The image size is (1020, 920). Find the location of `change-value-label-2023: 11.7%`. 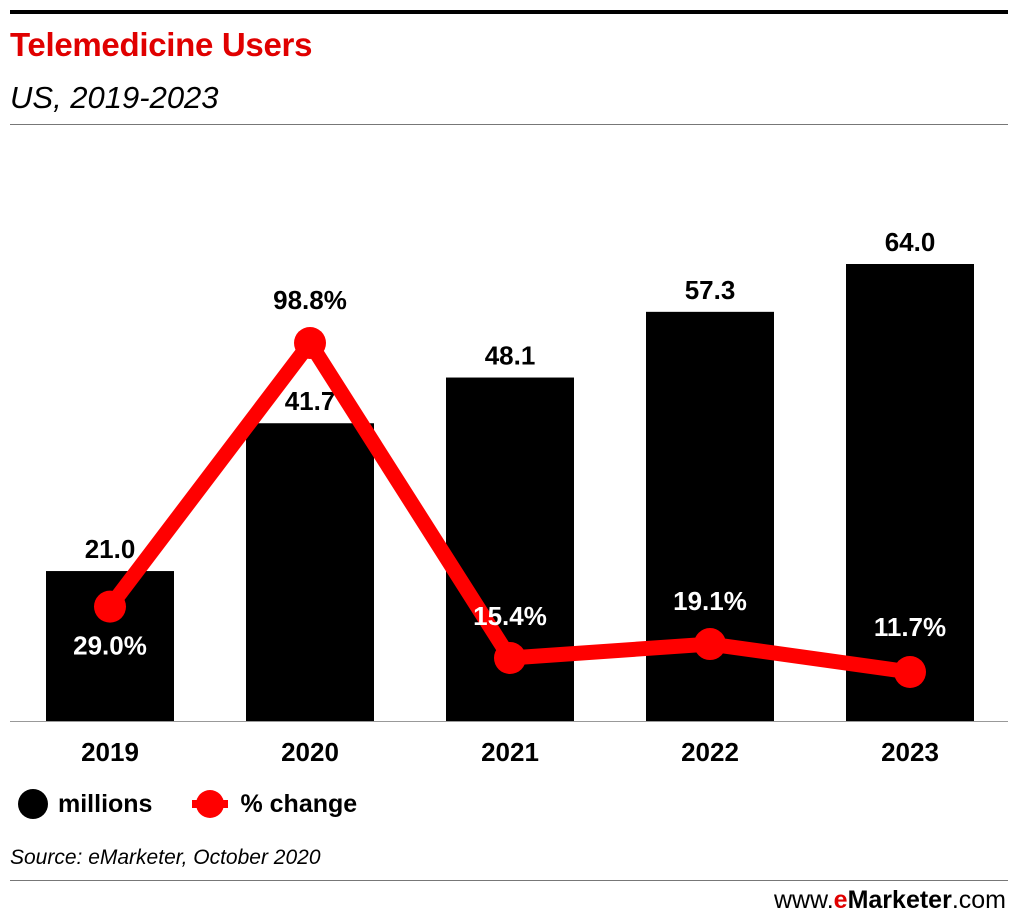

change-value-label-2023: 11.7% is located at coordinates (910, 627).